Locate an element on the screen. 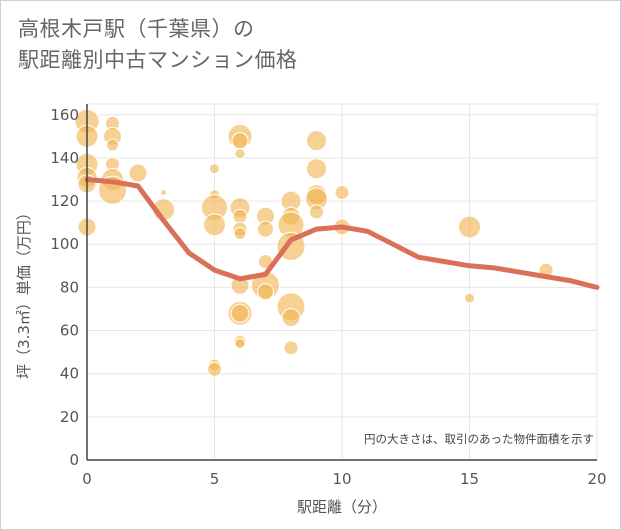 The height and width of the screenshot is (530, 621). y-axis-label: 坪（3.3㎡）単価（万円） is located at coordinates (24, 292).